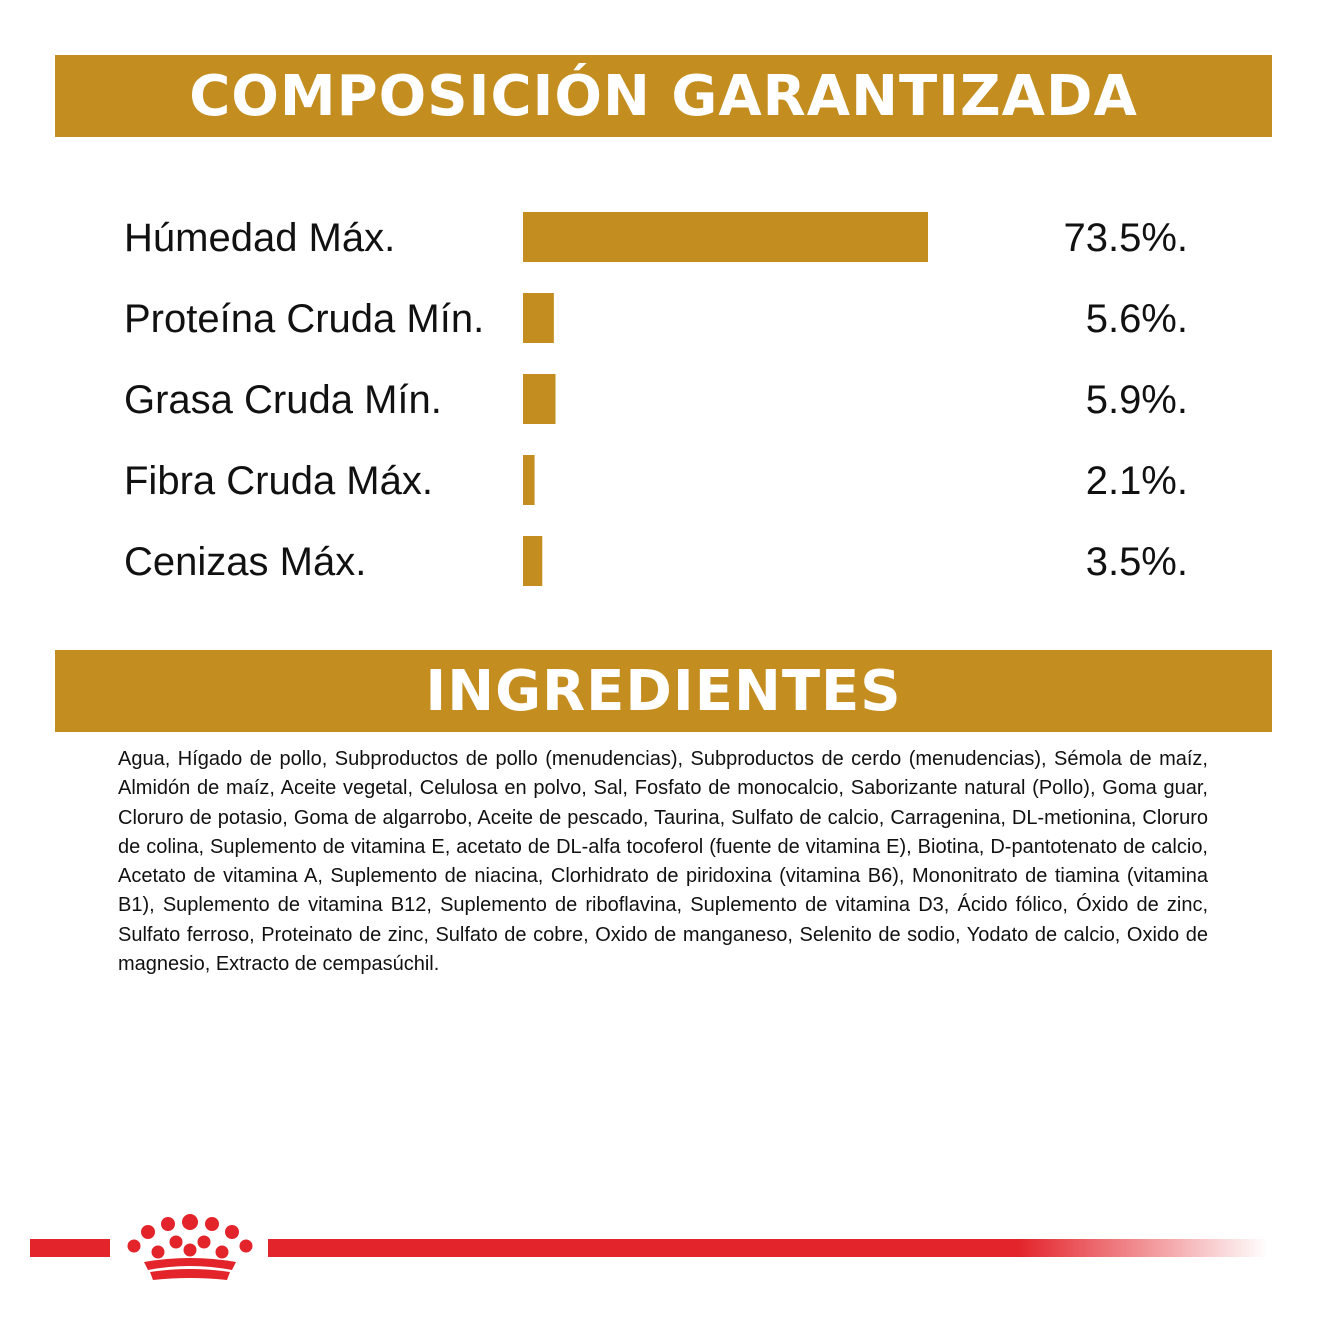  What do you see at coordinates (259, 238) in the screenshot?
I see `category-label: Húmedad Máx.` at bounding box center [259, 238].